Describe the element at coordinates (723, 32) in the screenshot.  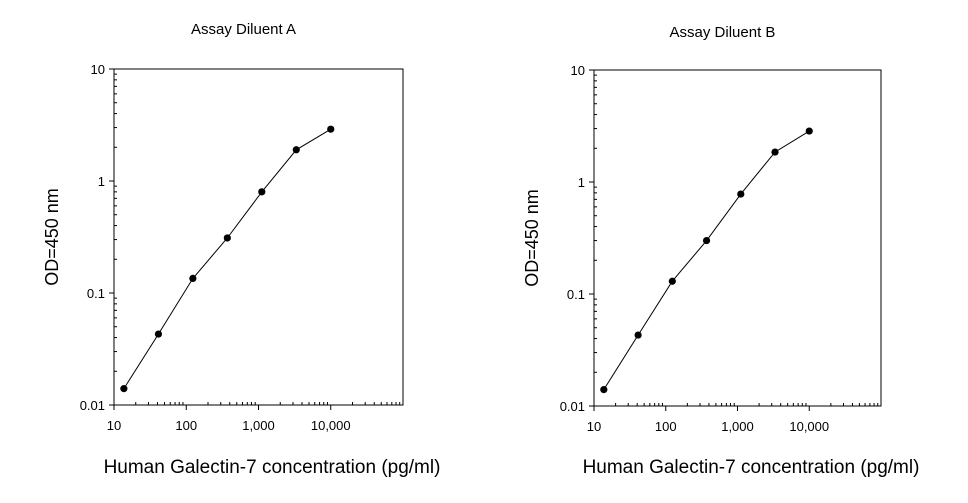
I see `chart-title: Assay Diluent B` at that location.